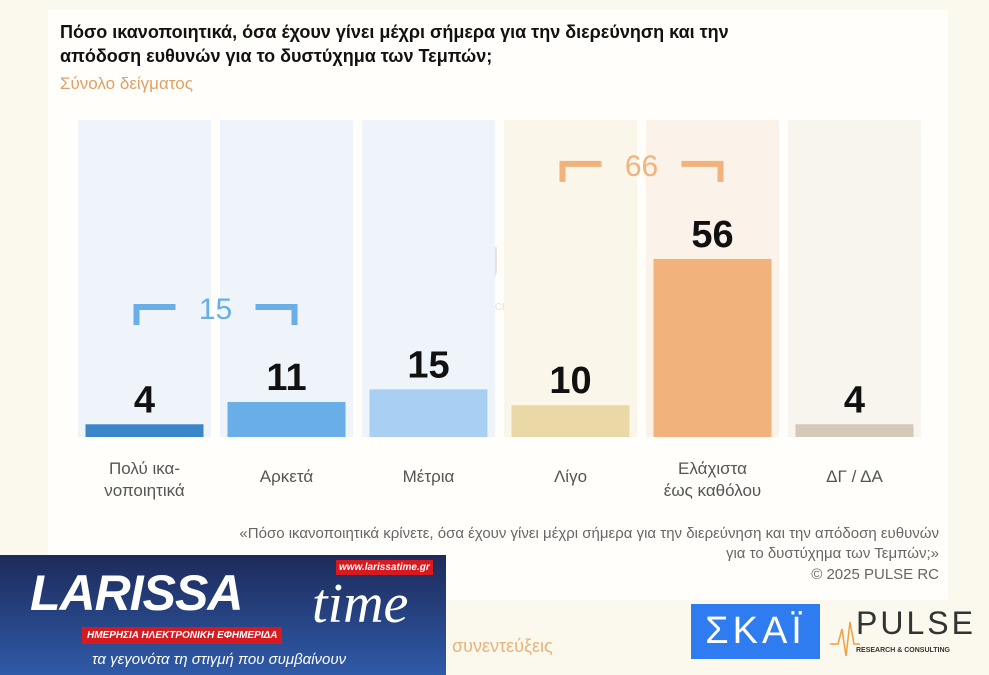 The image size is (989, 675). What do you see at coordinates (570, 381) in the screenshot?
I see `bar-value-label: 10` at bounding box center [570, 381].